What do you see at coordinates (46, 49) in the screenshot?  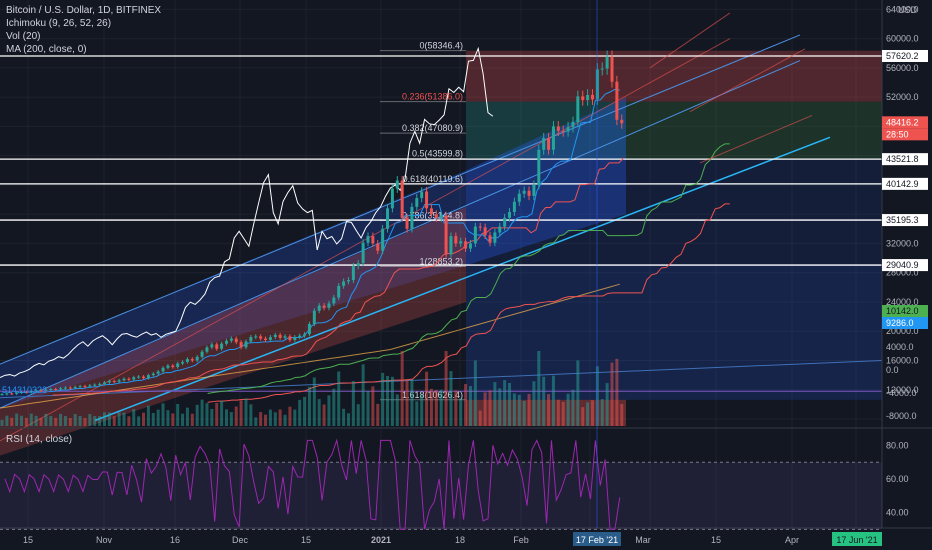 I see `ma-indicator-label: MA (200, close, 0)` at bounding box center [46, 49].